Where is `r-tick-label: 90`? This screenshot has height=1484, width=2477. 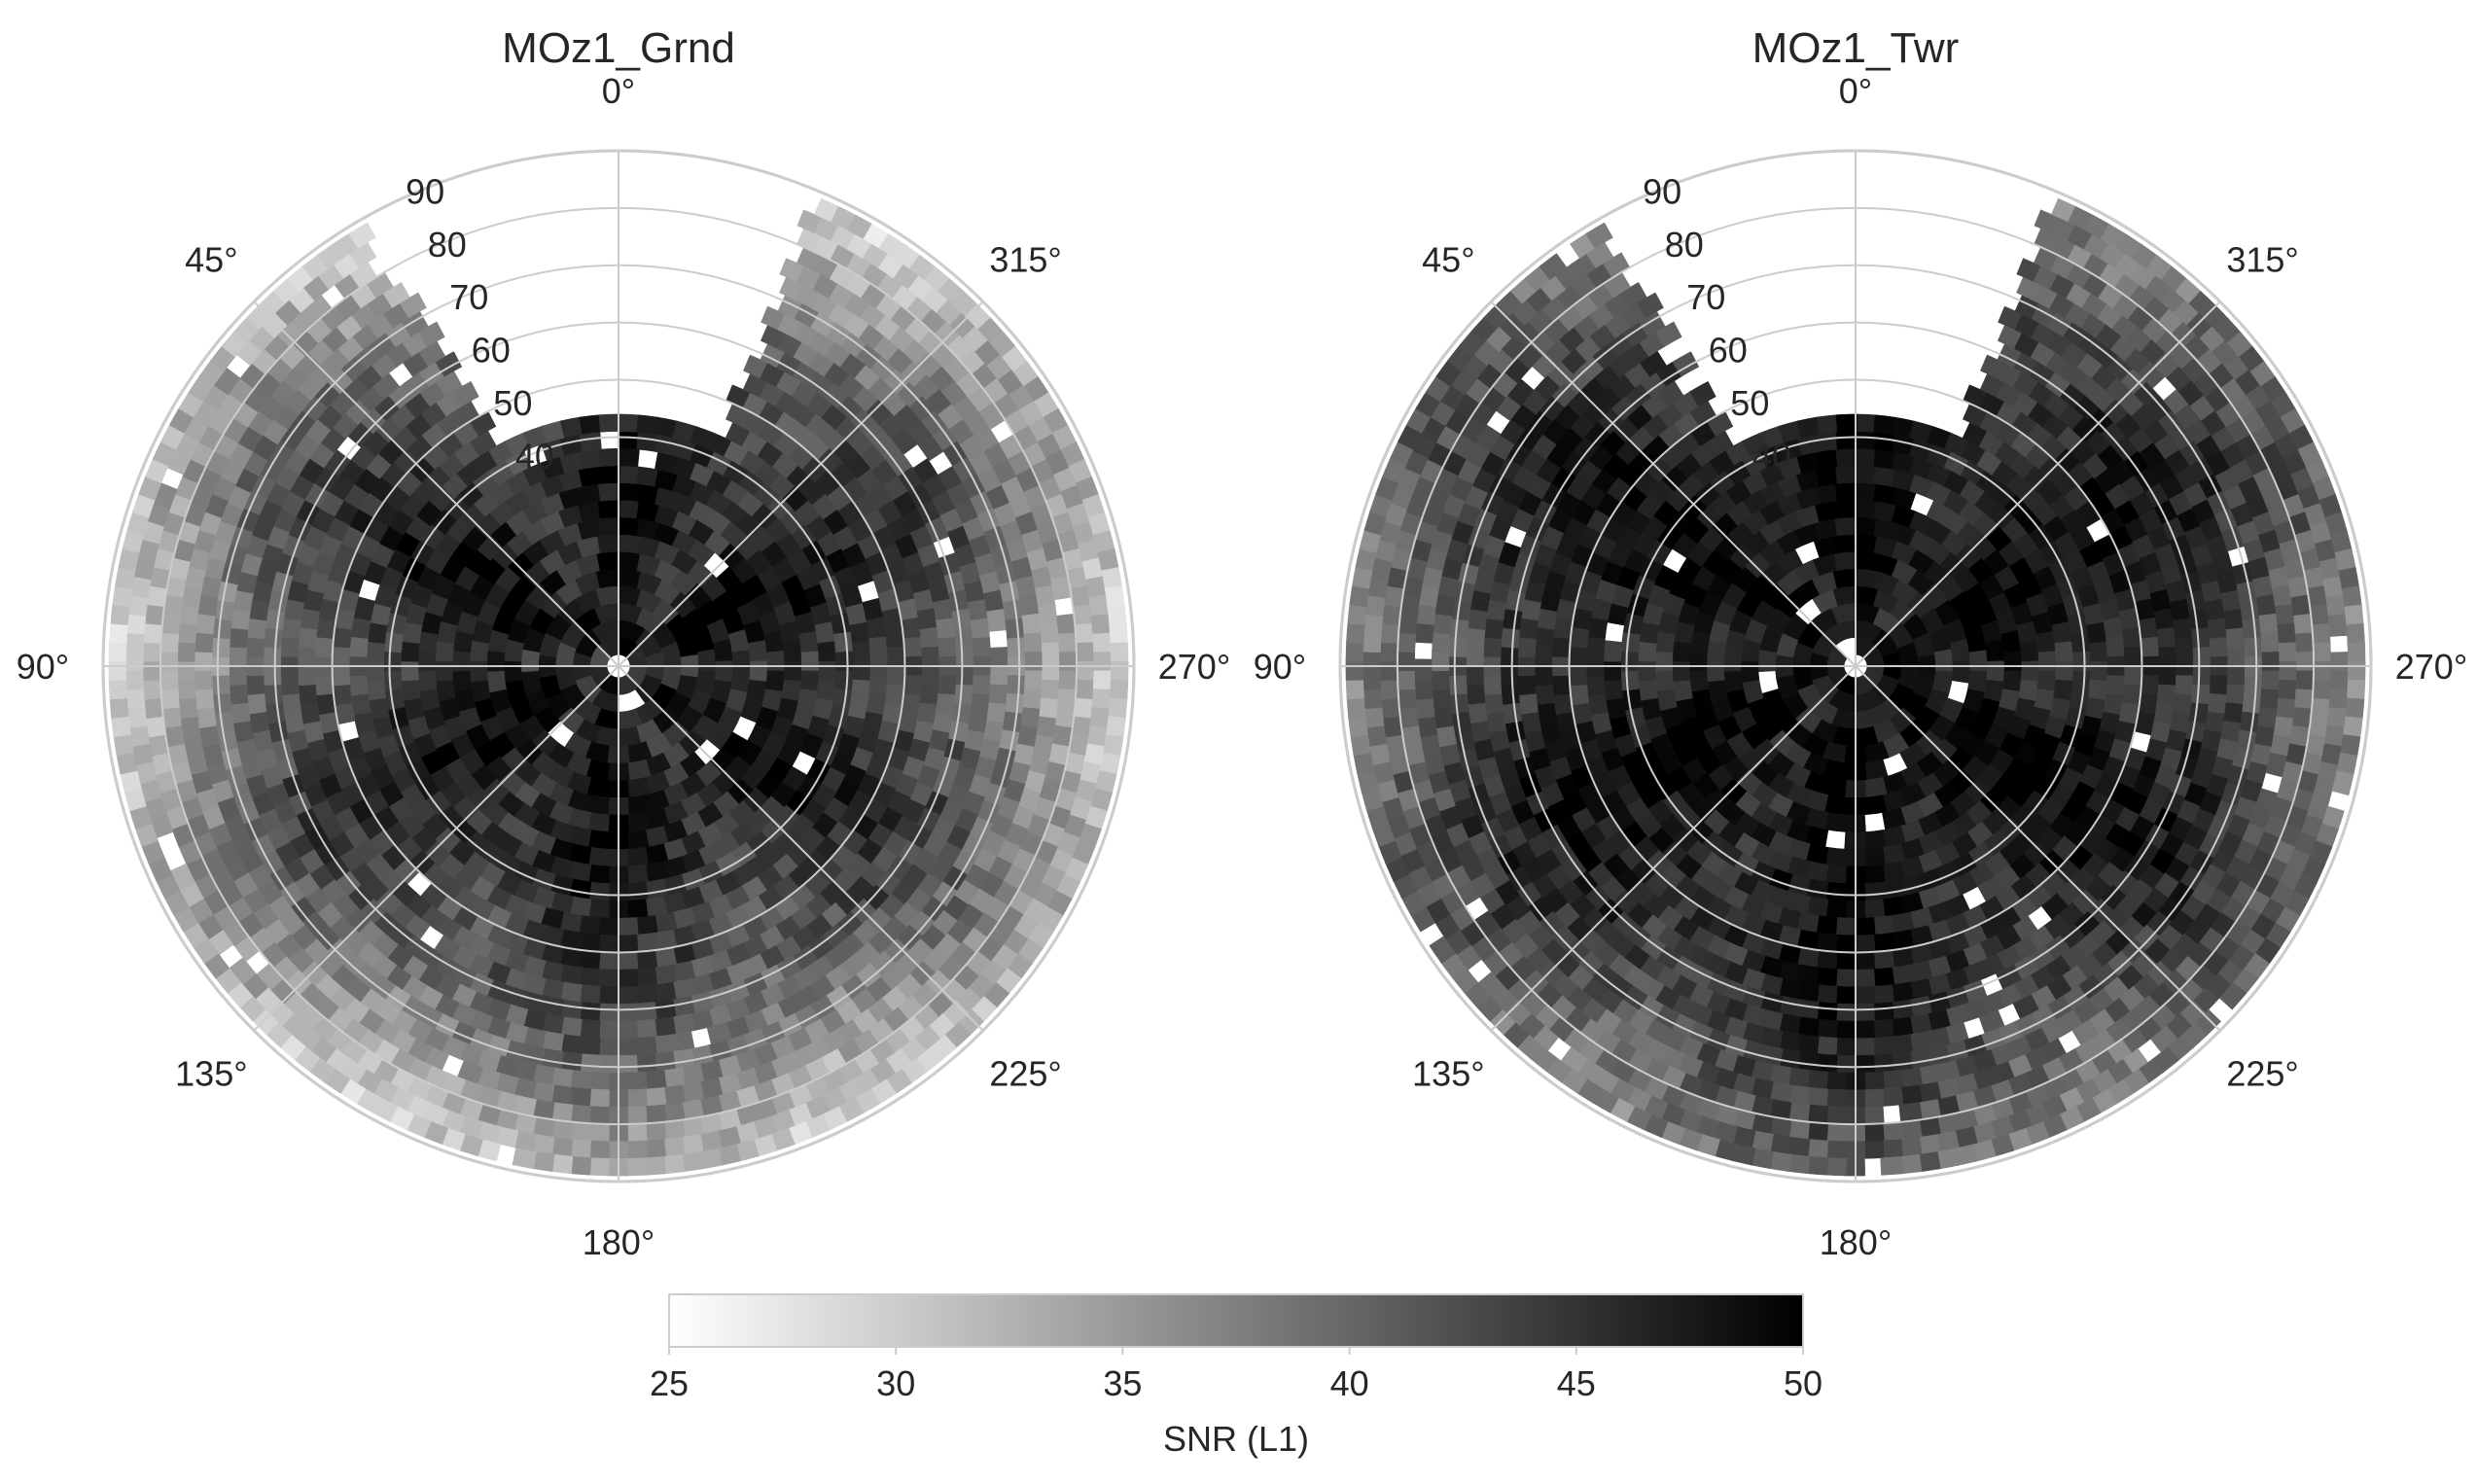
r-tick-label: 90 is located at coordinates (1662, 191).